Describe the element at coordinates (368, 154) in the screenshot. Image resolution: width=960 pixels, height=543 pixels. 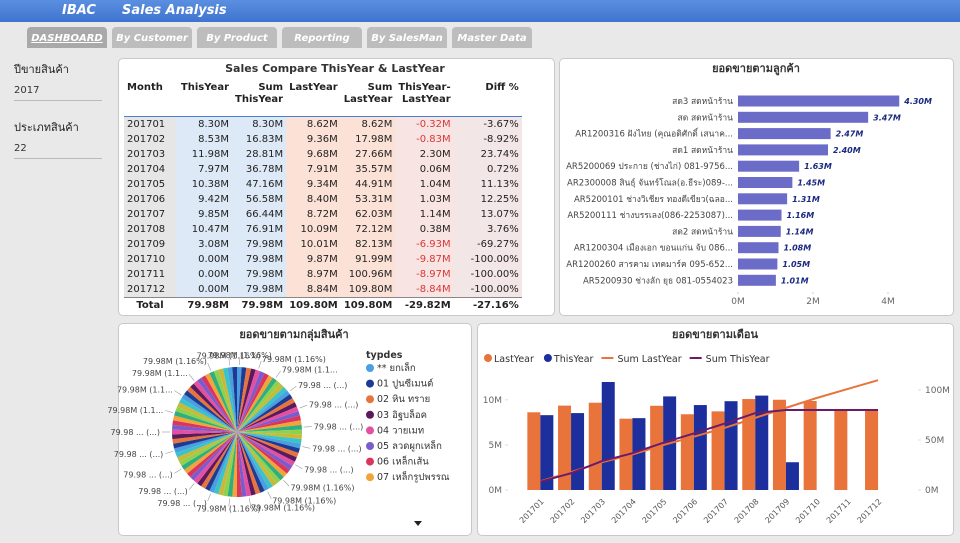
I see `value-cell: 27.66M` at that location.